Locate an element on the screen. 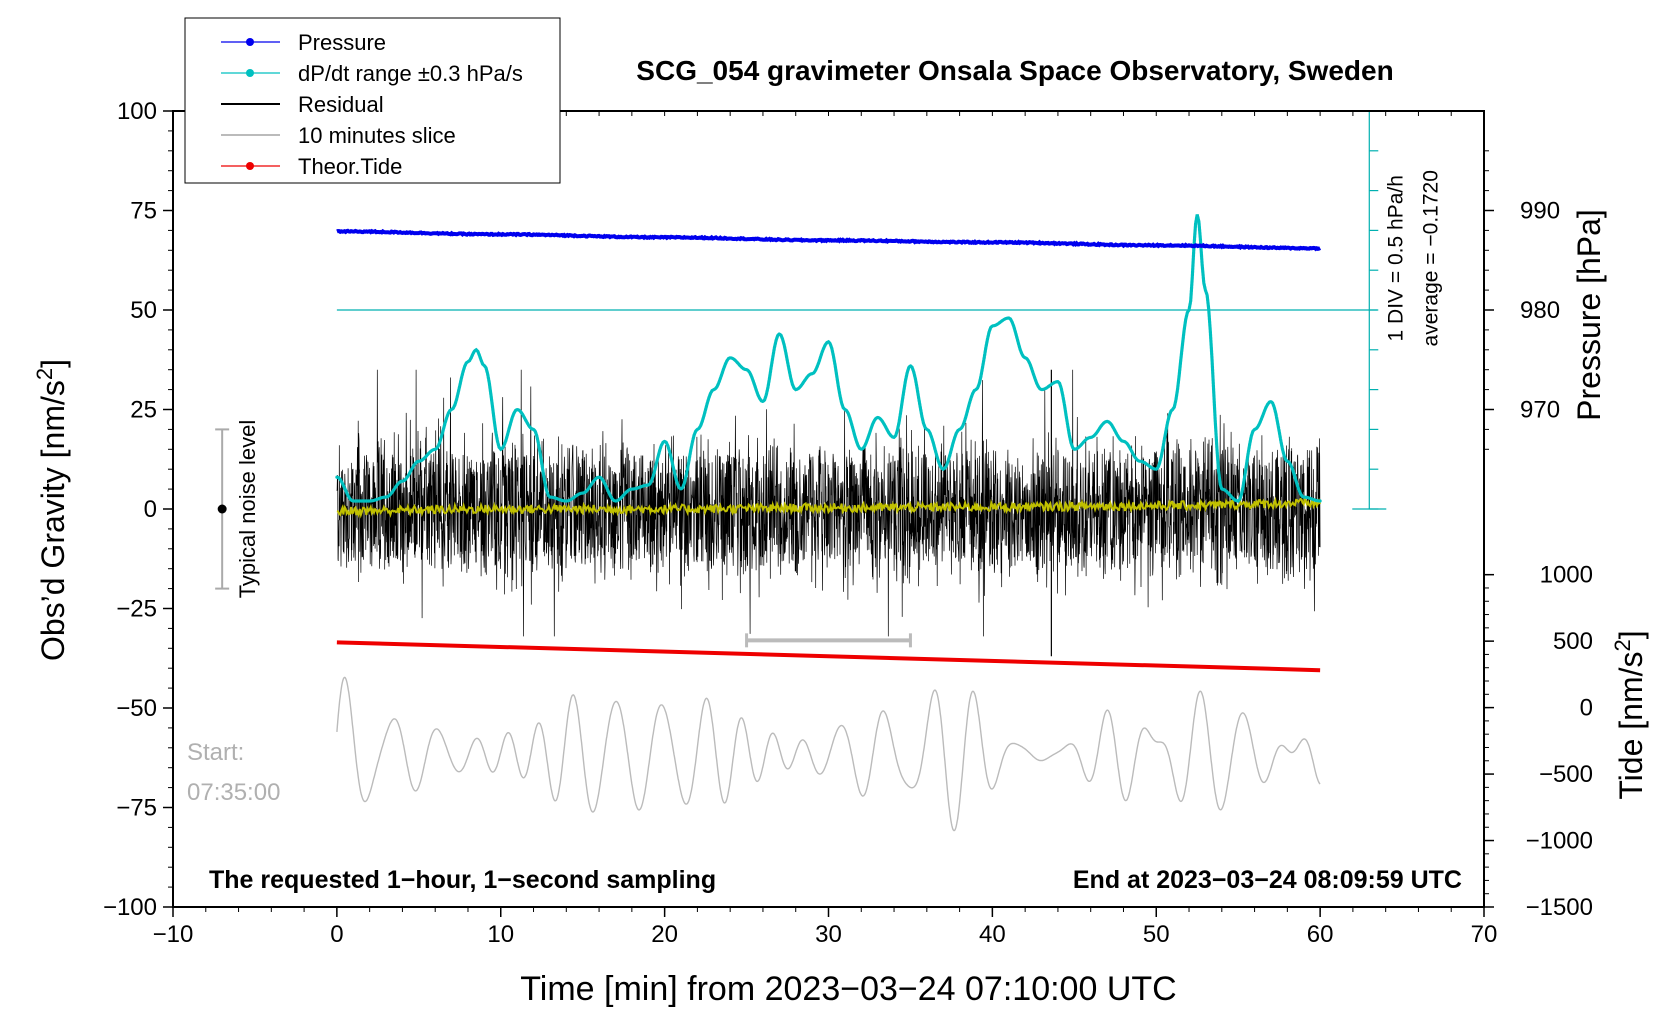 This screenshot has width=1676, height=1020. y-tick-label: 50 is located at coordinates (143, 310).